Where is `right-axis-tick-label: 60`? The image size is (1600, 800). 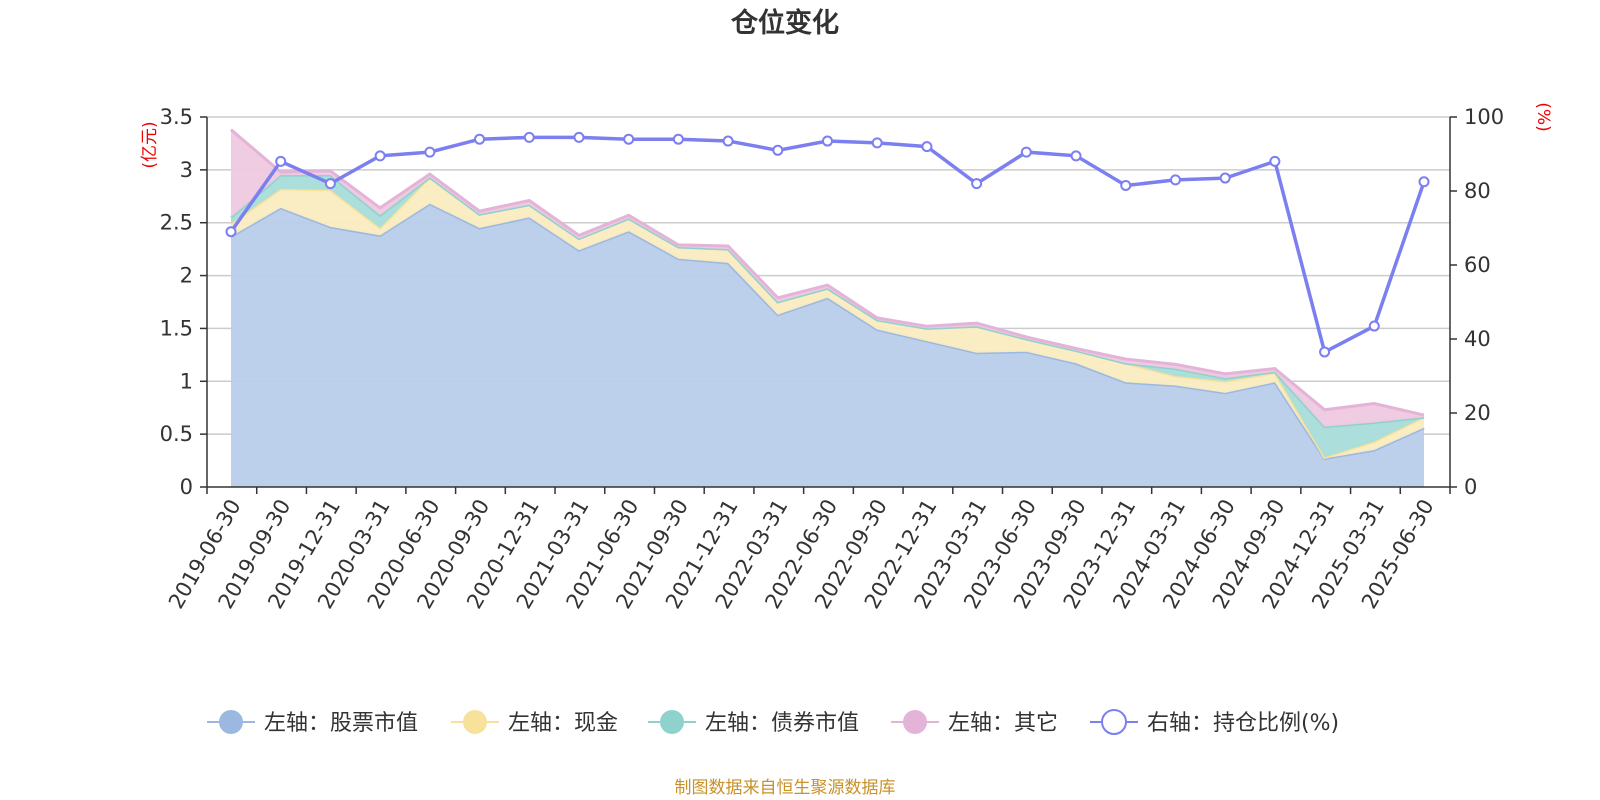 right-axis-tick-label: 60 is located at coordinates (1477, 265).